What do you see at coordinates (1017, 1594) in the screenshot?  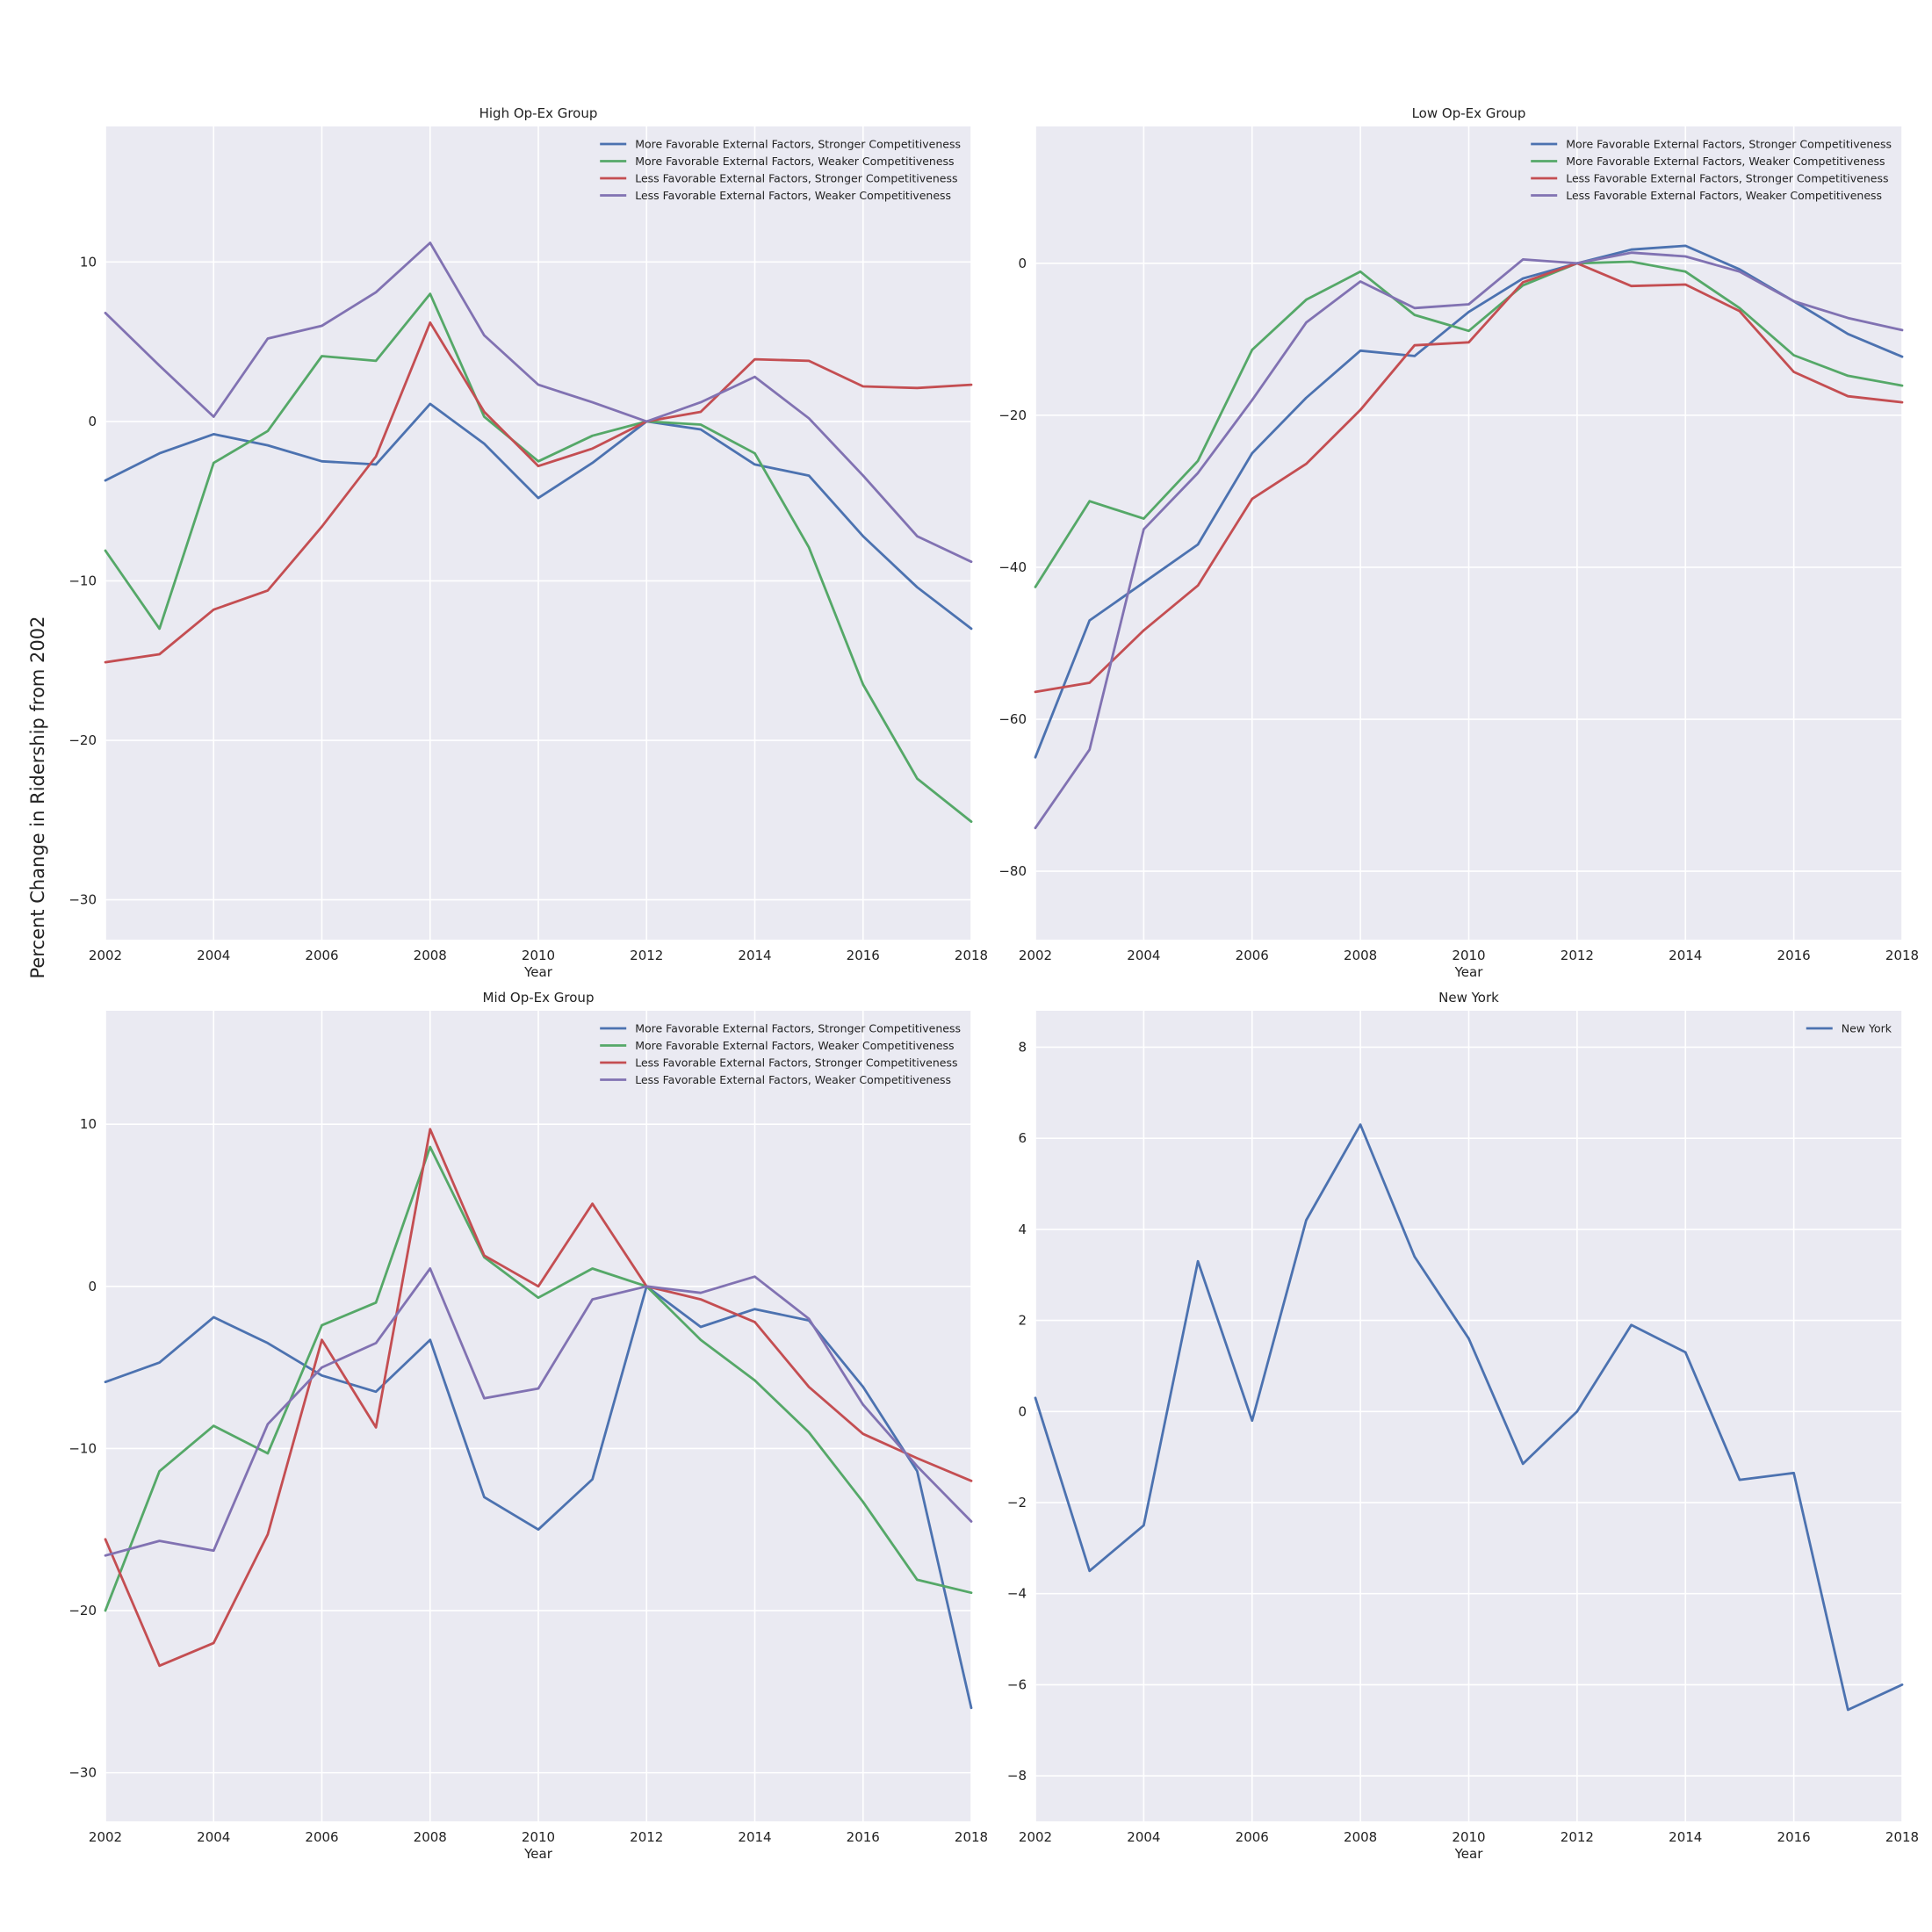 I see `y-tick-label: −4` at bounding box center [1017, 1594].